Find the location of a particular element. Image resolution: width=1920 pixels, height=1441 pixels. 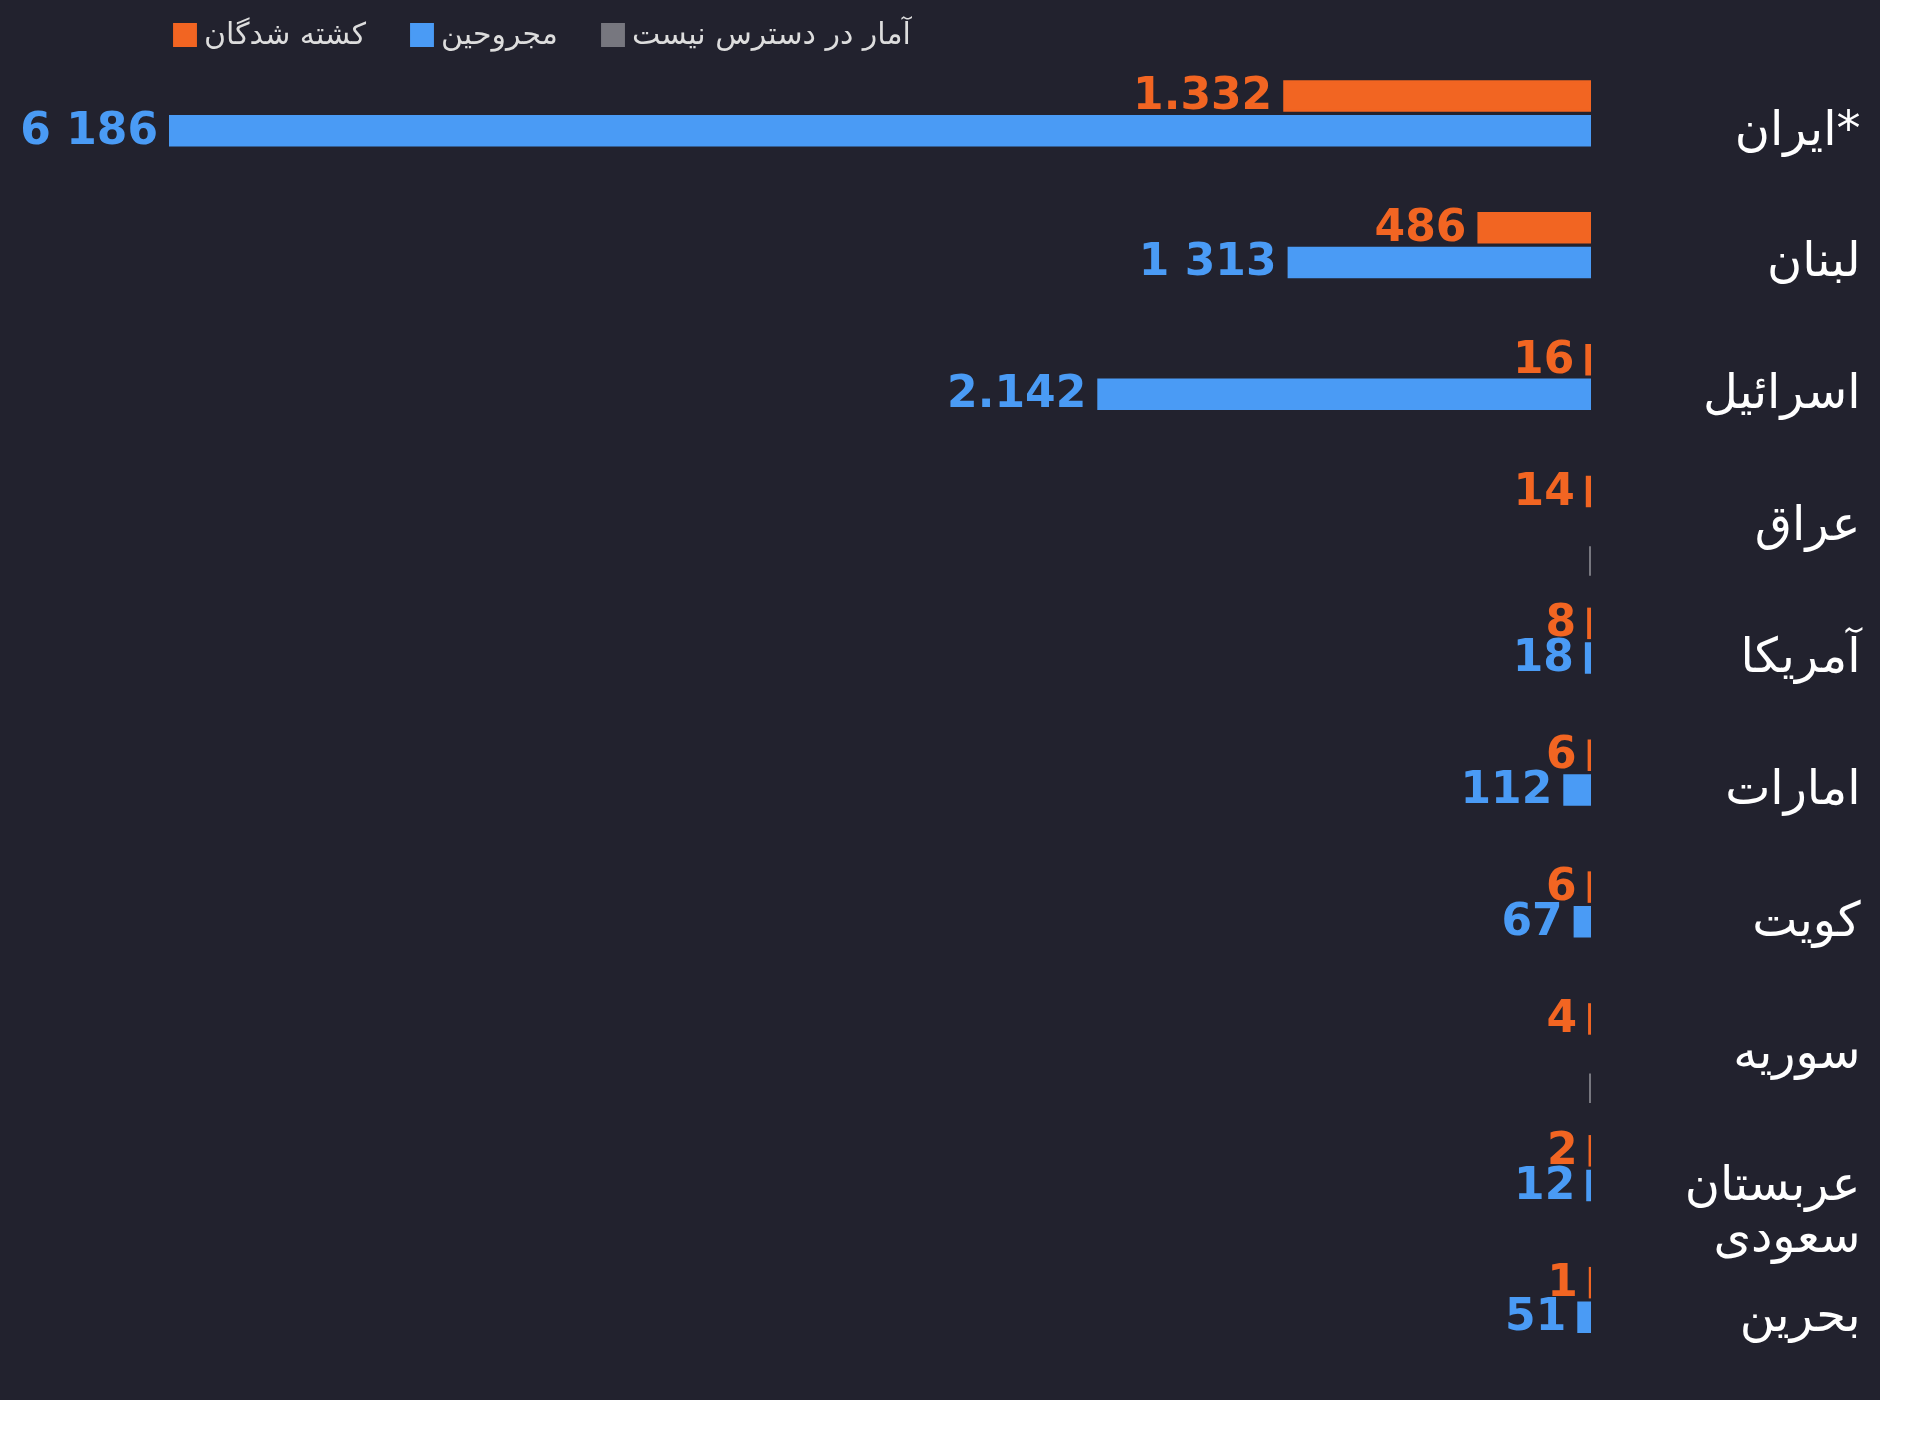

data-label: 486 is located at coordinates (1420, 225).